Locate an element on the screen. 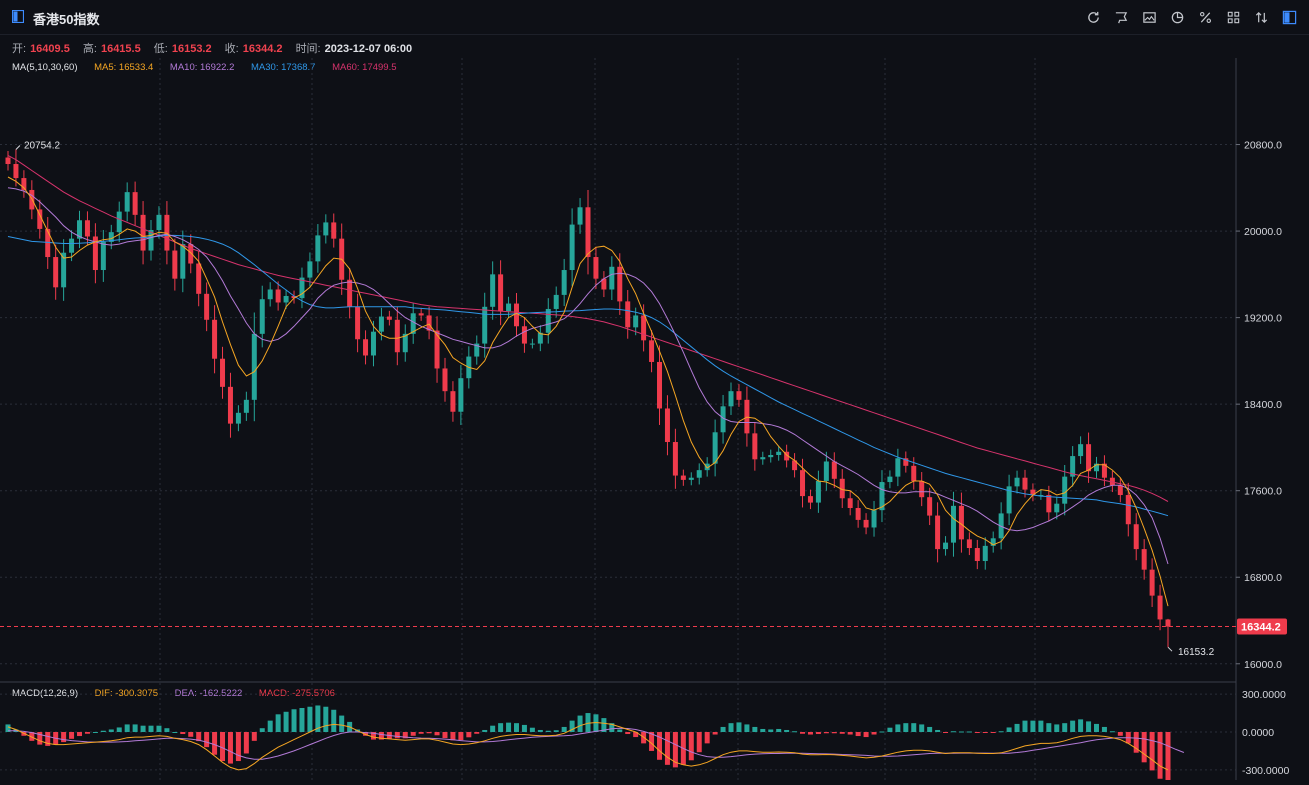 The height and width of the screenshot is (785, 1309). y-tick-label: 19200.0 is located at coordinates (1263, 319).